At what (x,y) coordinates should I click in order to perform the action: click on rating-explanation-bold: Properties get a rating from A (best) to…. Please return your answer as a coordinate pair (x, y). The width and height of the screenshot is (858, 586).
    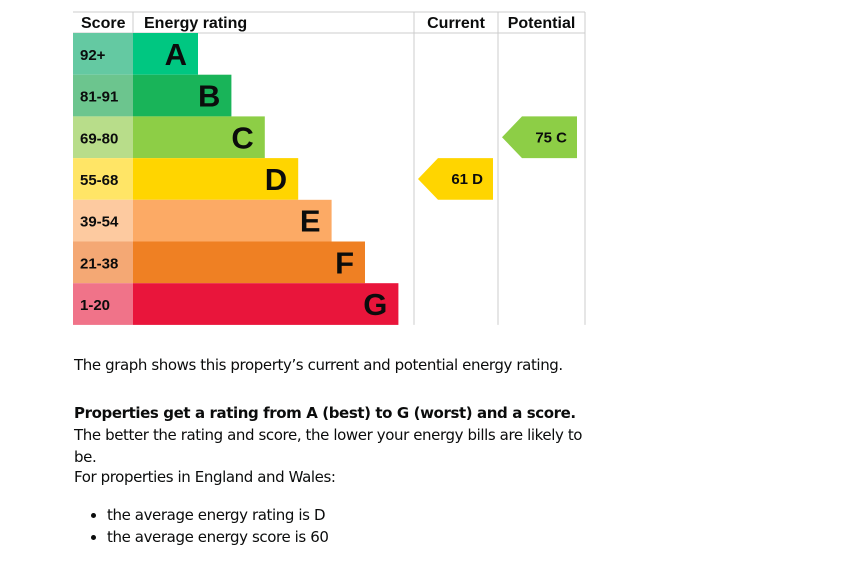
    Looking at the image, I should click on (325, 413).